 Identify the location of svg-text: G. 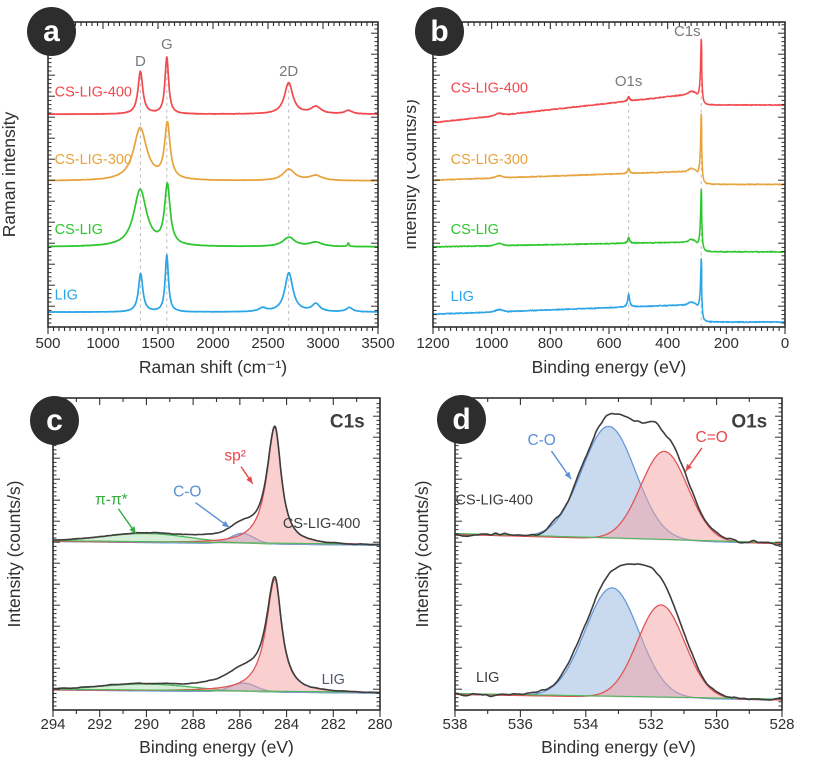
(167, 44).